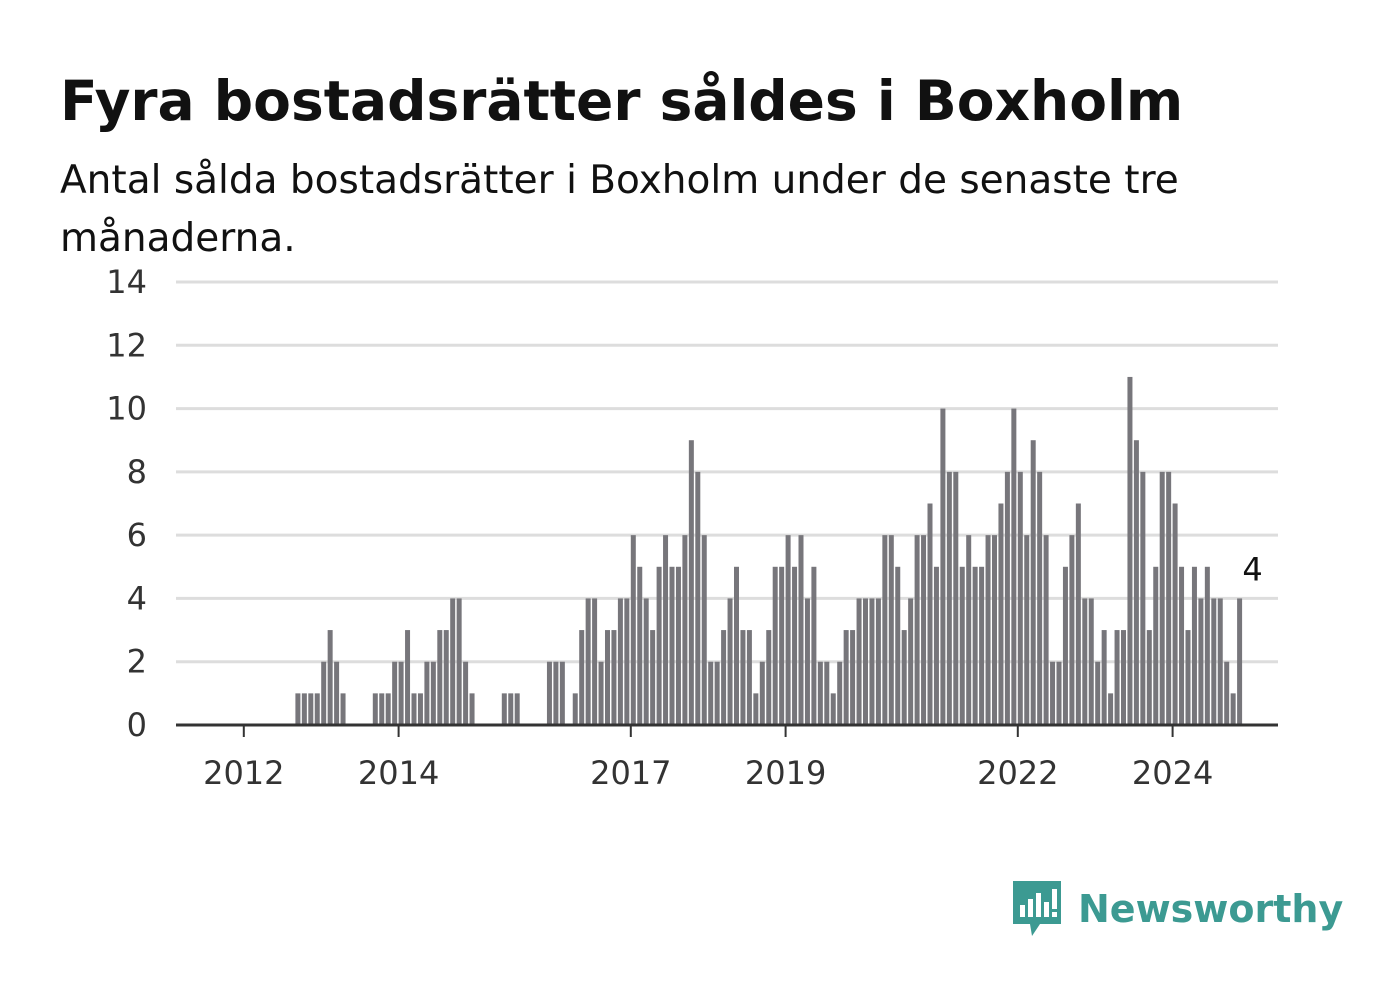 The width and height of the screenshot is (1382, 999). Describe the element at coordinates (1176, 909) in the screenshot. I see `newsworthy-logo: Newsworthy` at that location.